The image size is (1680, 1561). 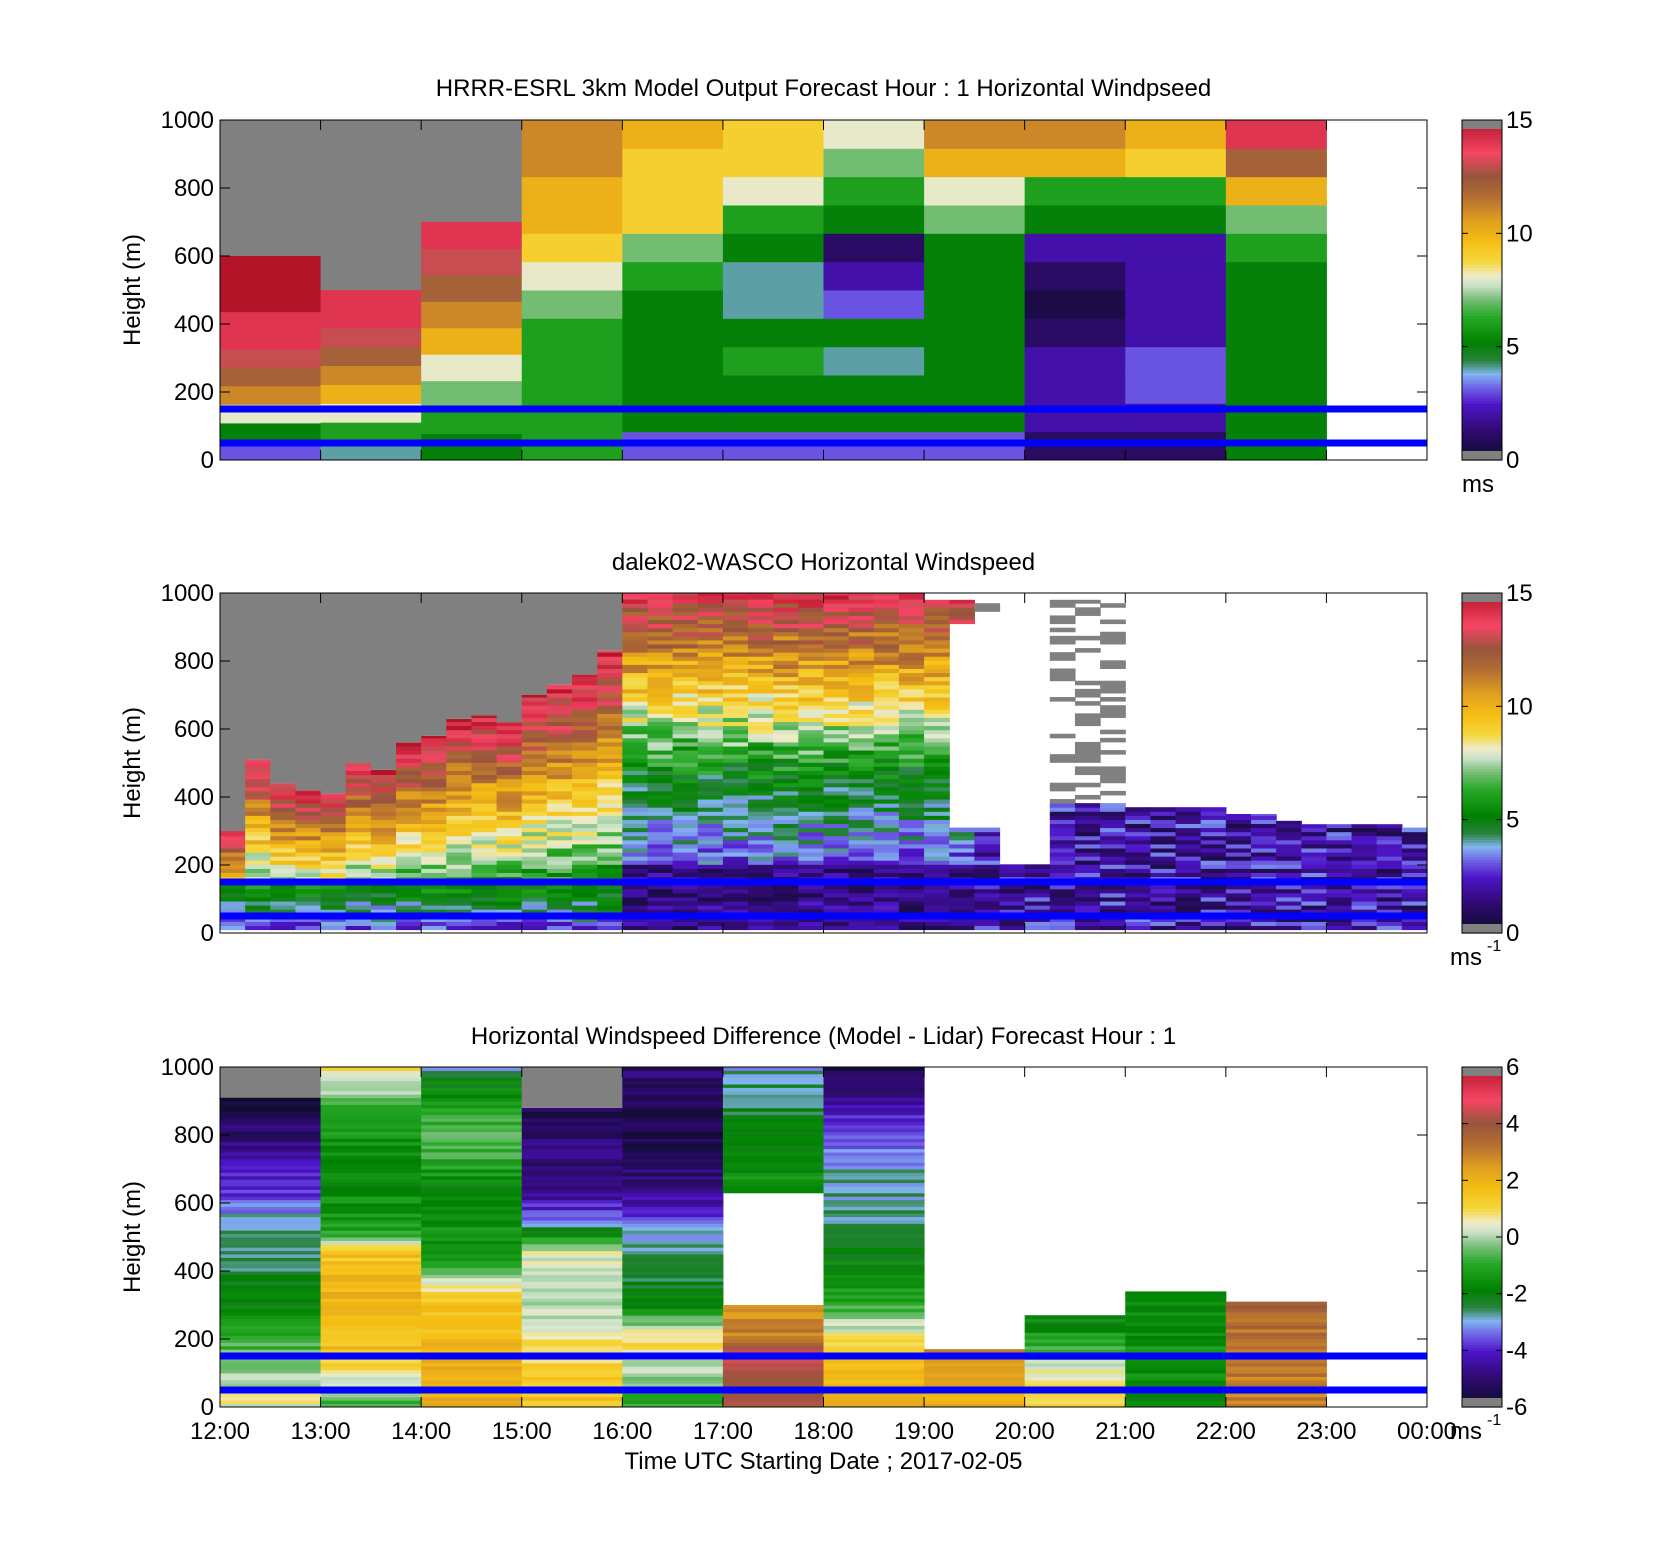 I want to click on y-axis-label: Height (m), so click(x=132, y=1237).